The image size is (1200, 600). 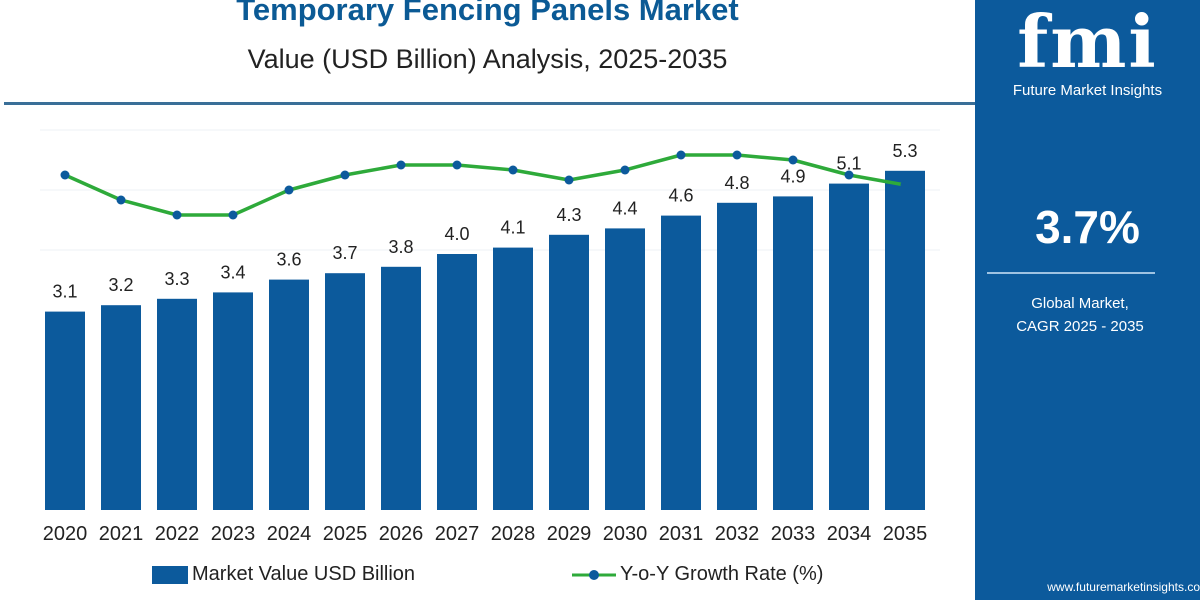 I want to click on x-tick-2032: 2032, so click(x=737, y=534).